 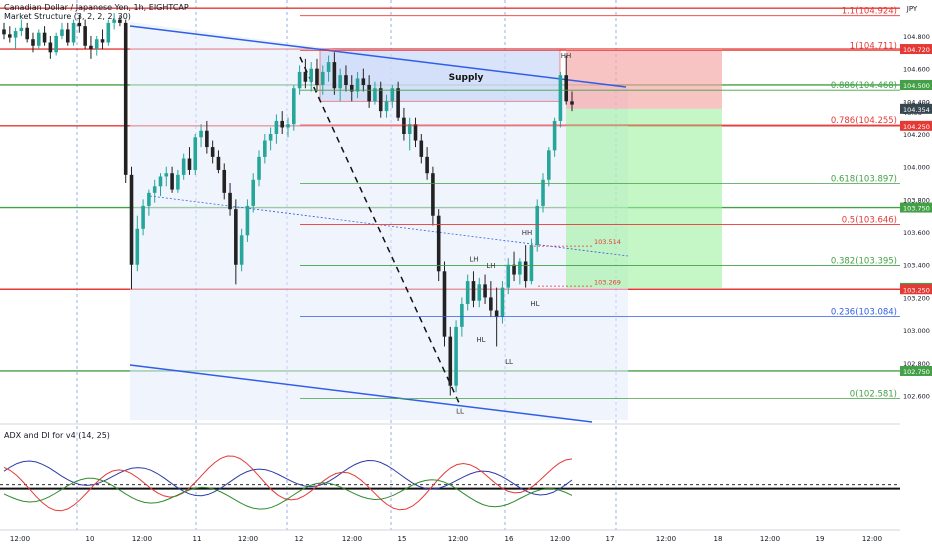 I want to click on time-tick: 17, so click(x=610, y=539).